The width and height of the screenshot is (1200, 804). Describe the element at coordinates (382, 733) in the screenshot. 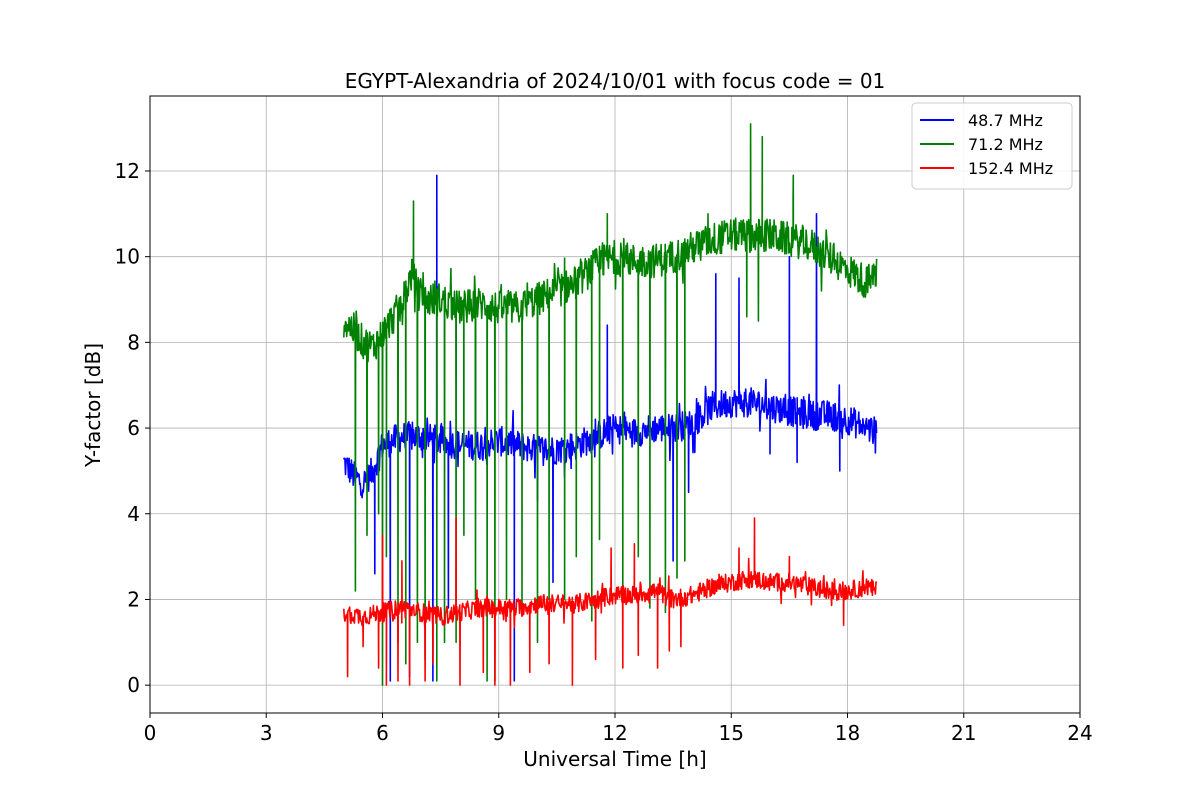

I see `x-tick-label: 6` at that location.